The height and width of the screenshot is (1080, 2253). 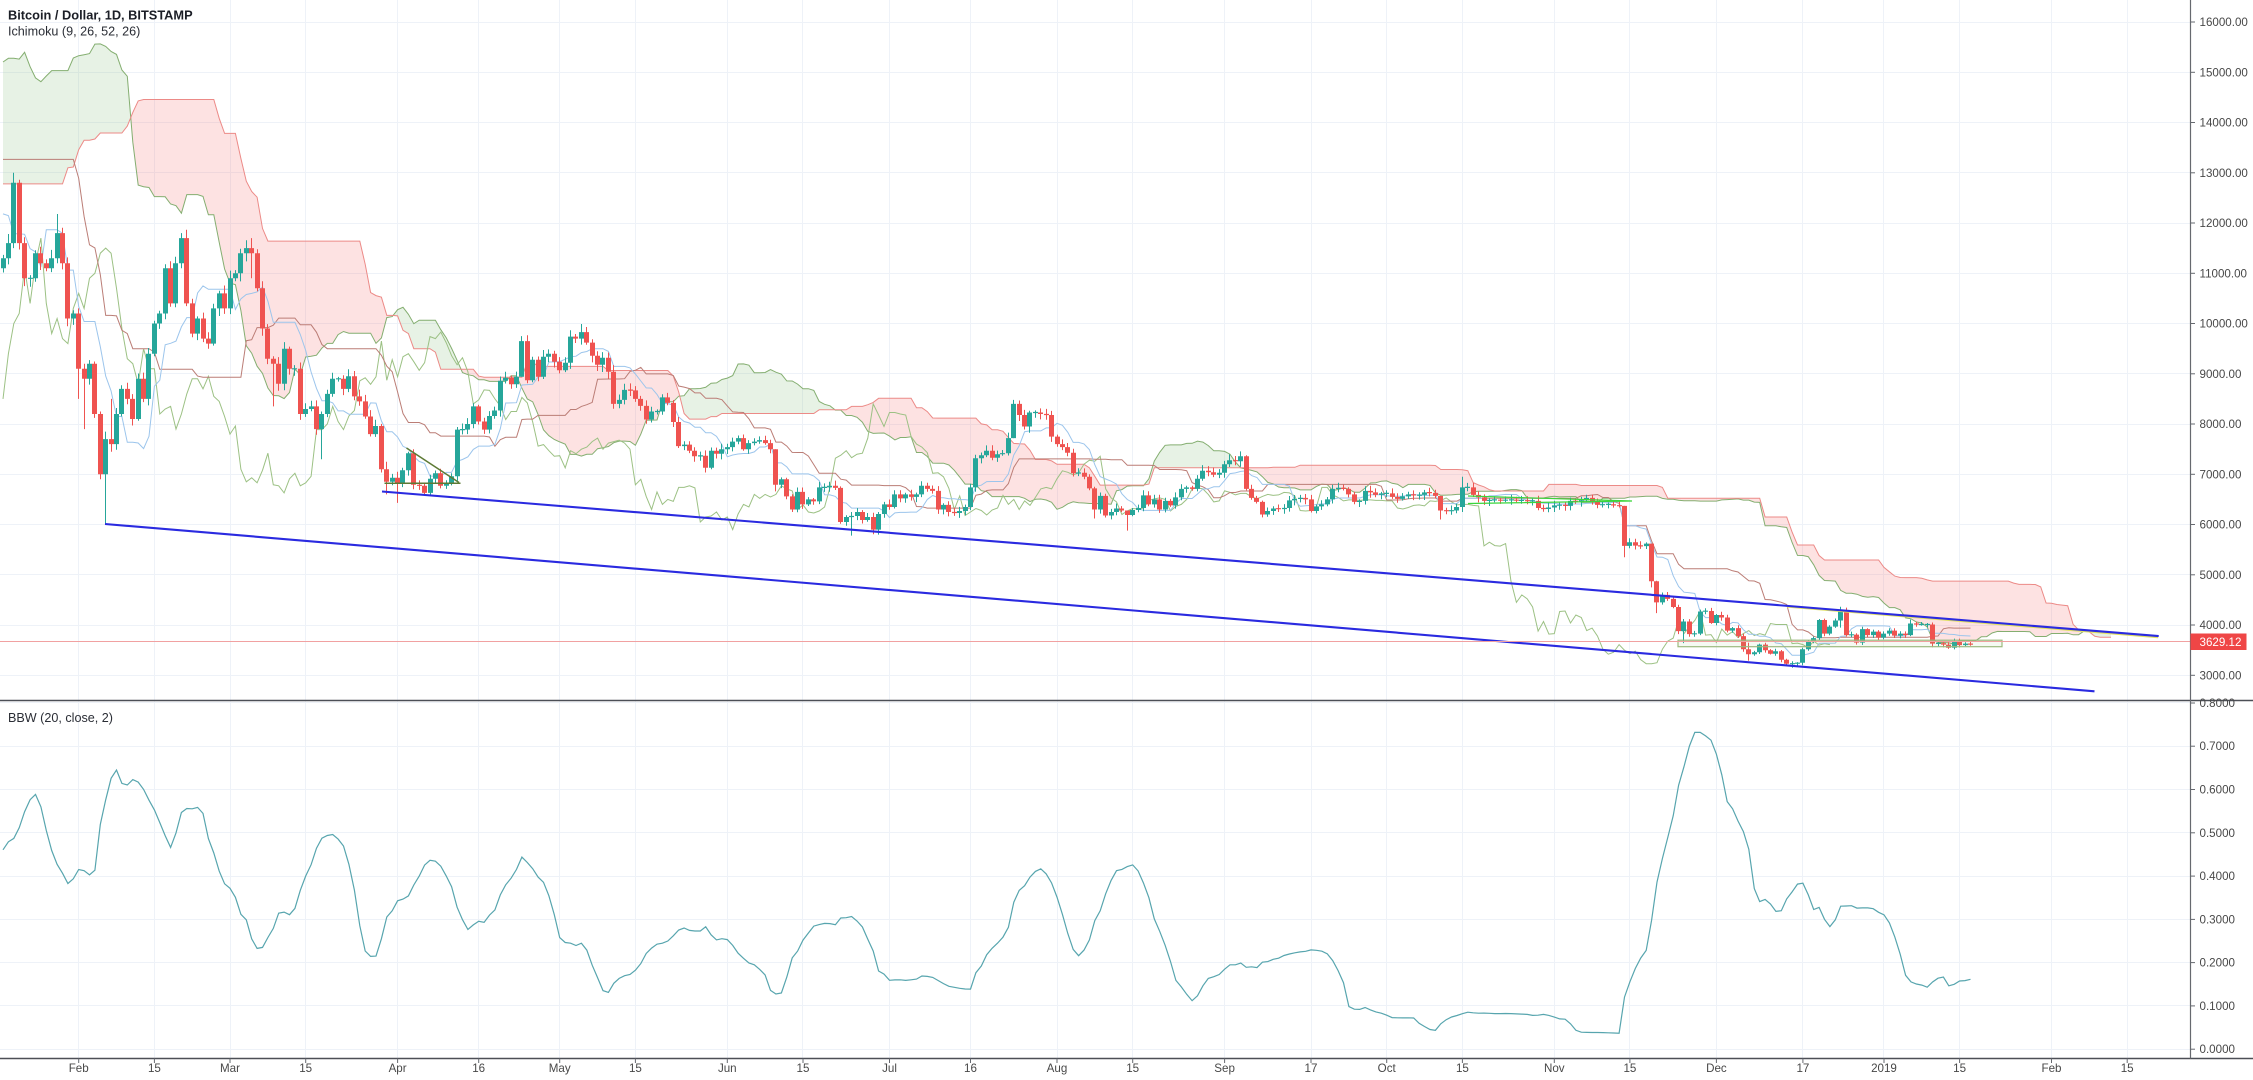 I want to click on svg-text: 12000.00, so click(x=2224, y=223).